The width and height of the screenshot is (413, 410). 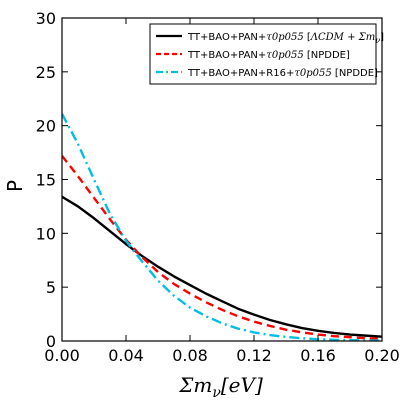 What do you see at coordinates (51, 341) in the screenshot?
I see `y-tick-label: 0` at bounding box center [51, 341].